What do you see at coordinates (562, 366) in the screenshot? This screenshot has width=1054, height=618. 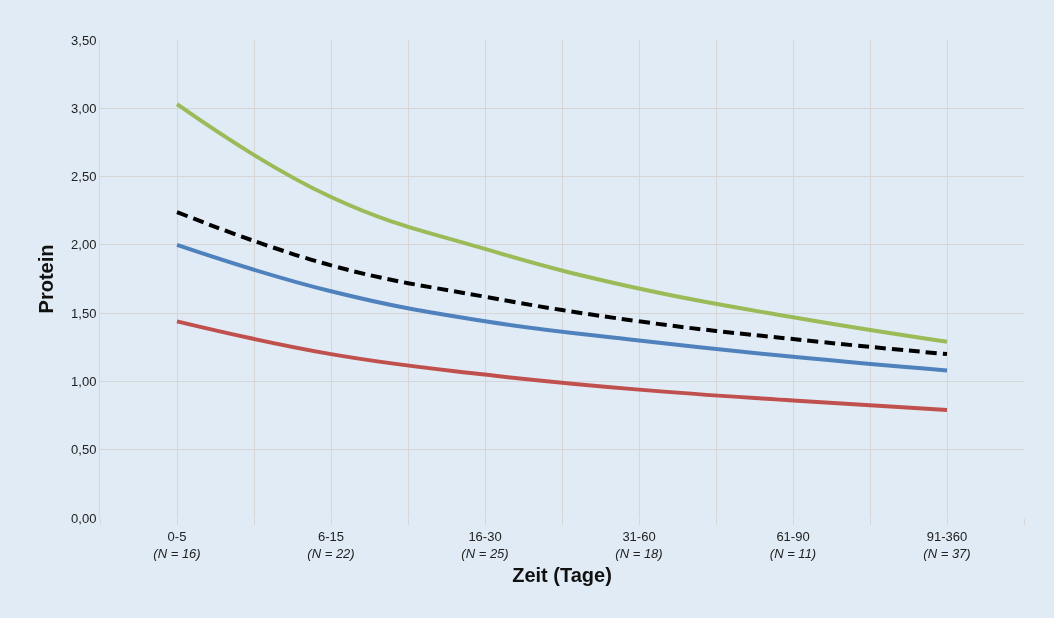 I see `line-series` at bounding box center [562, 366].